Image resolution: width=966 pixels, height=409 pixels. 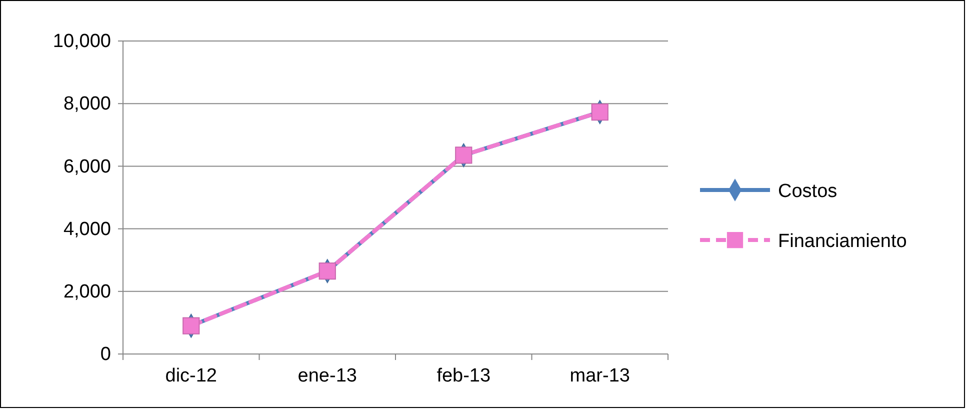 I want to click on y-tick-label: 8,000, so click(x=87, y=104).